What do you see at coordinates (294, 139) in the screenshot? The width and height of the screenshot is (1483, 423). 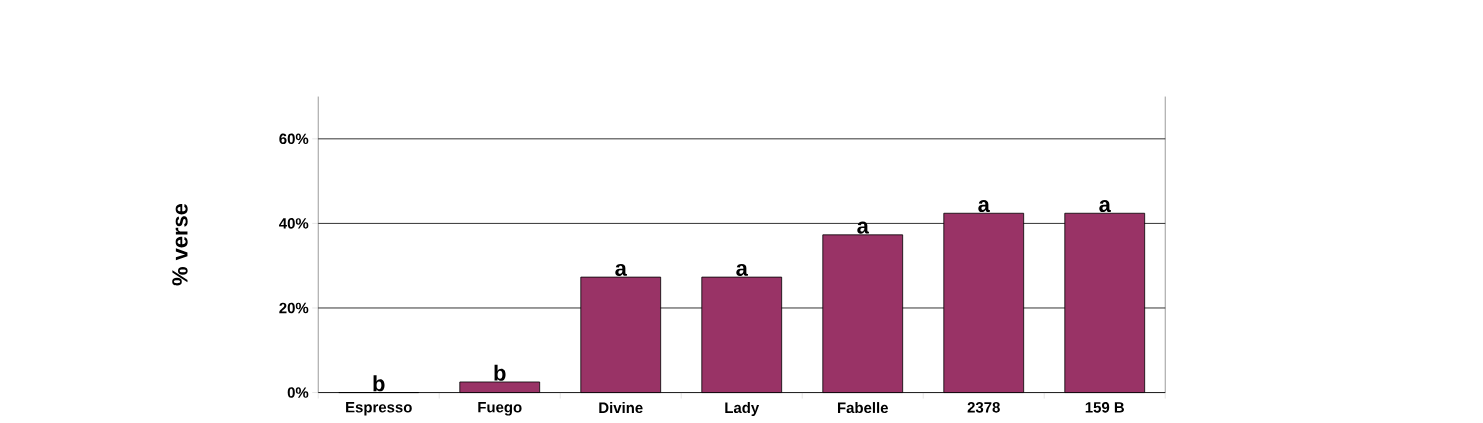 I see `y-tick-label: 60%` at bounding box center [294, 139].